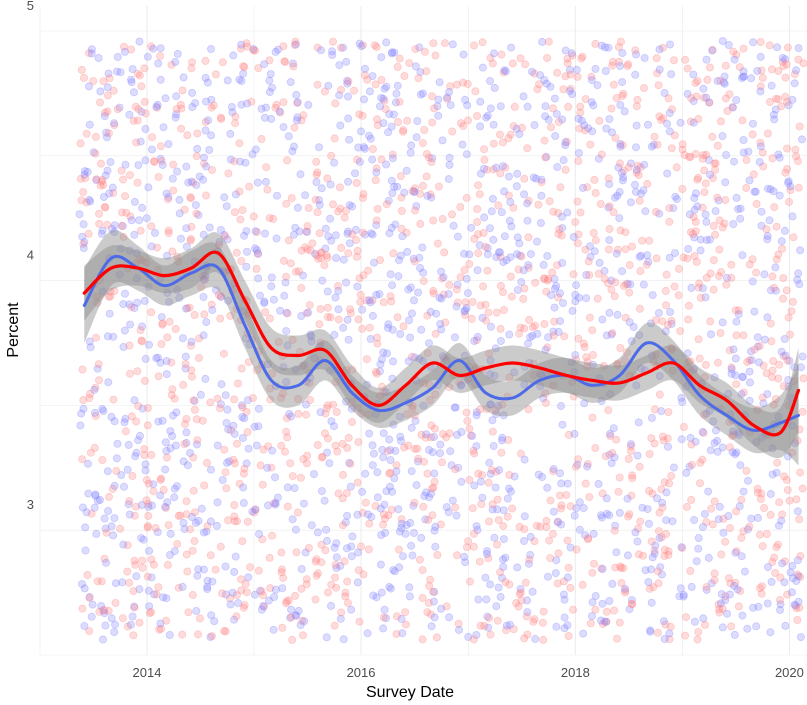 This screenshot has height=705, width=807. I want to click on y-tick-label: 3, so click(30, 504).